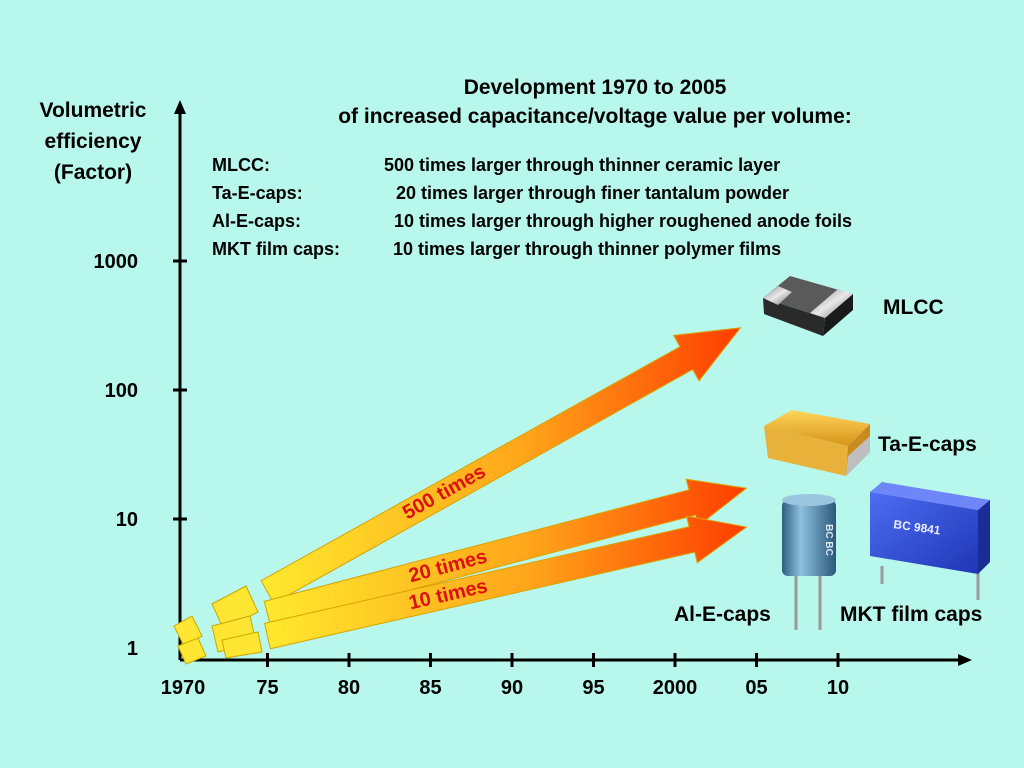  What do you see at coordinates (911, 614) in the screenshot?
I see `label-mkt-film-caps: MKT film caps` at bounding box center [911, 614].